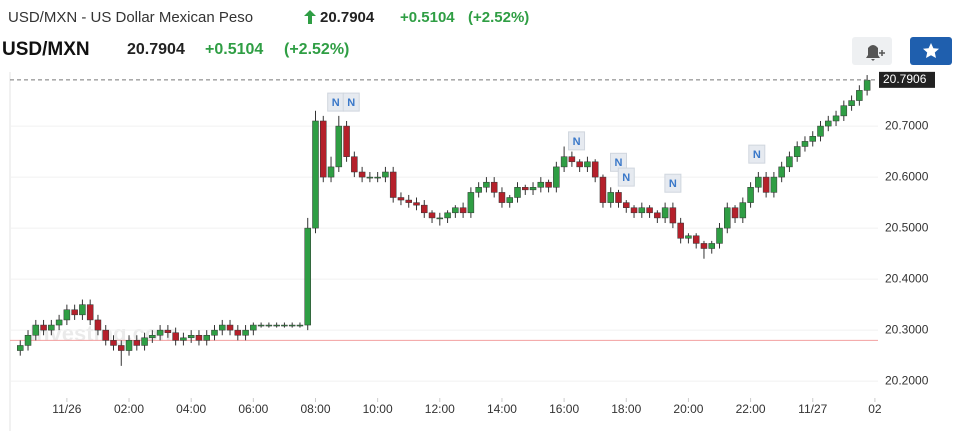  I want to click on x-tick-label: 16:00, so click(564, 409).